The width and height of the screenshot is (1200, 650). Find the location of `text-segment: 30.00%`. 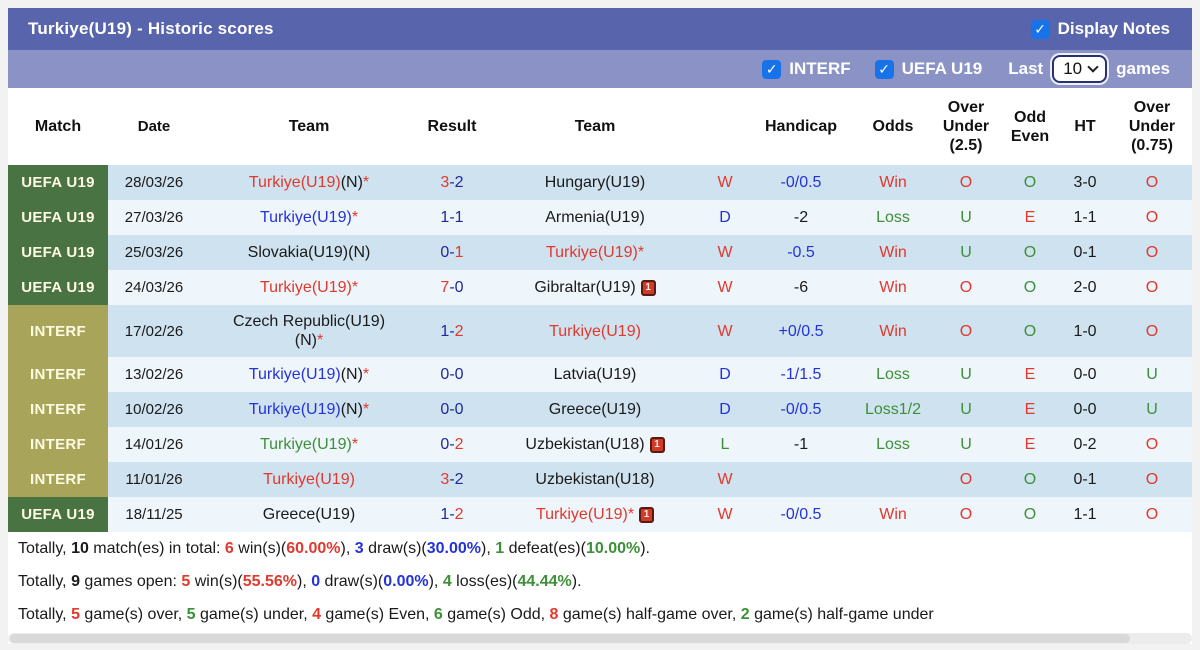

text-segment: 30.00% is located at coordinates (454, 548).